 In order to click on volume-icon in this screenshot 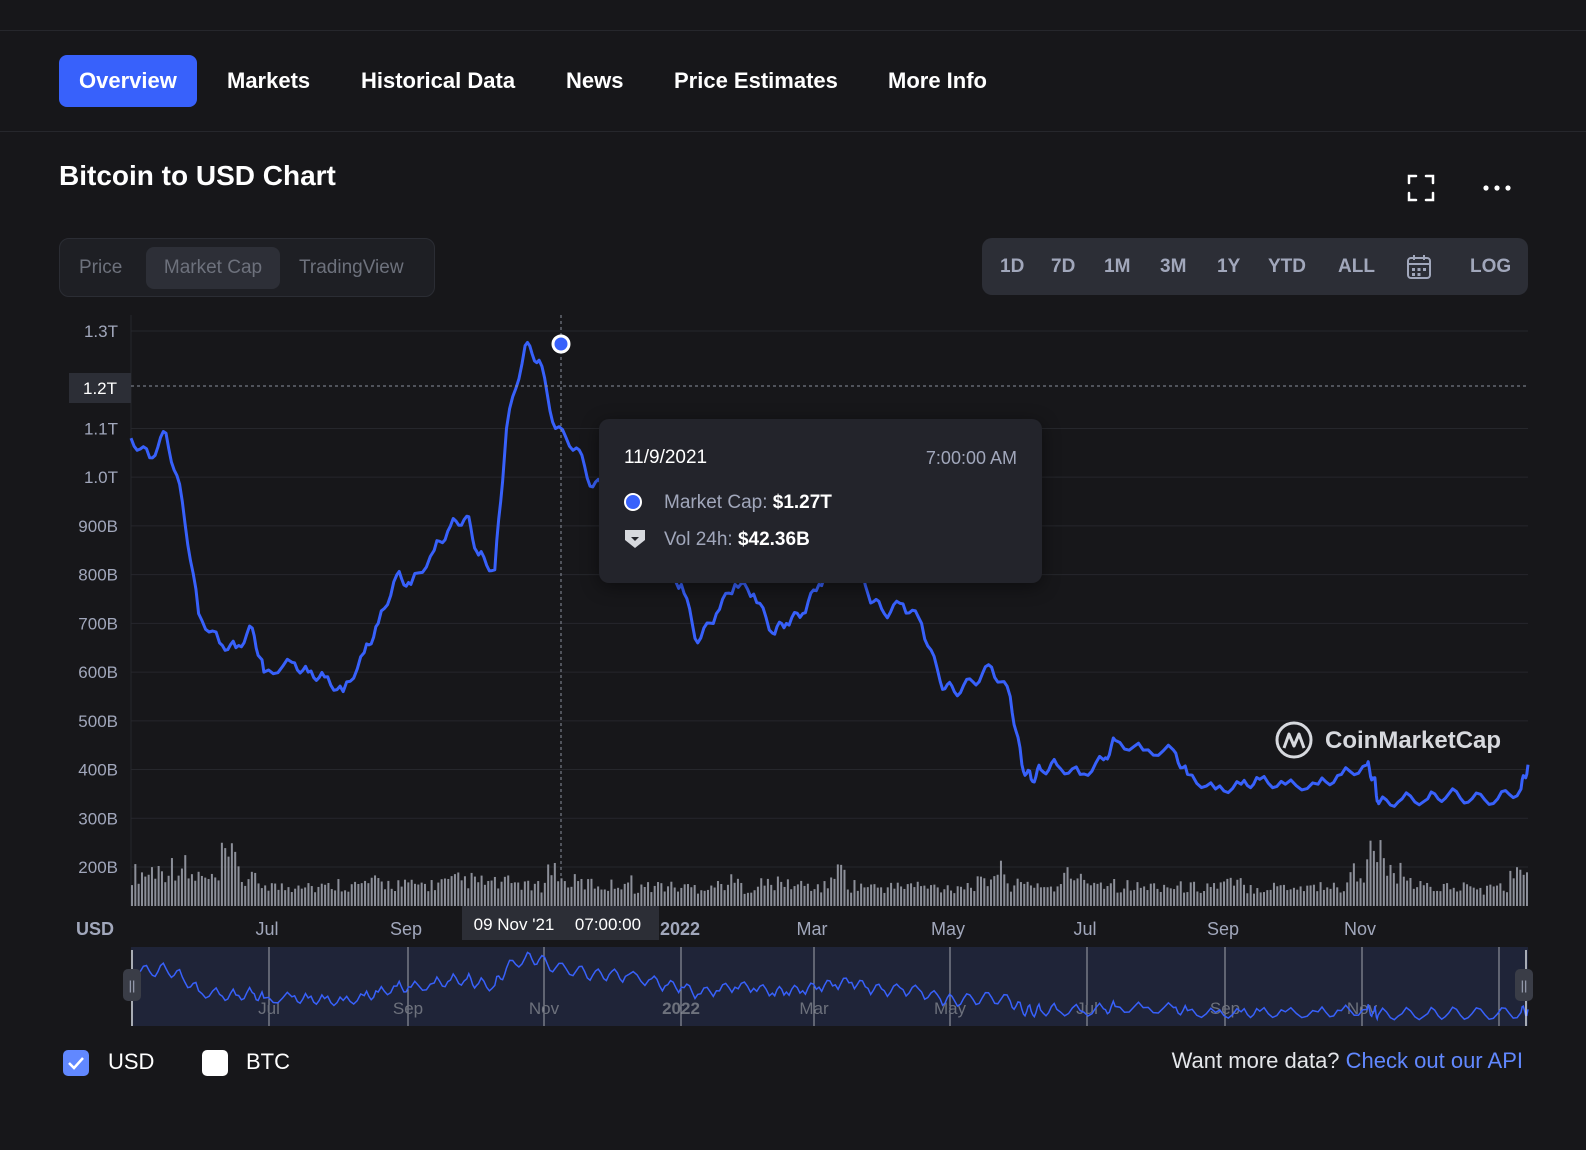, I will do `click(635, 541)`.